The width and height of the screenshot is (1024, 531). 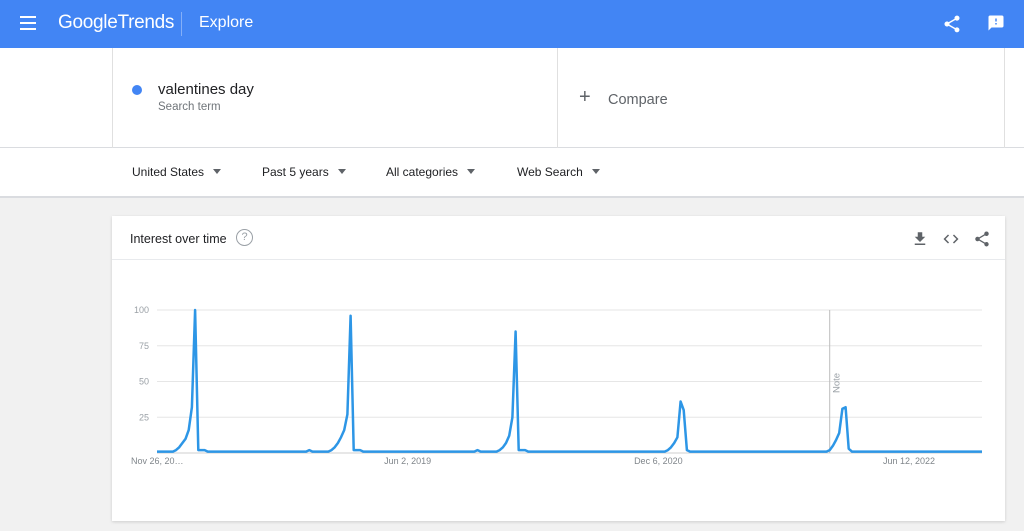 I want to click on note-label: Note, so click(x=837, y=383).